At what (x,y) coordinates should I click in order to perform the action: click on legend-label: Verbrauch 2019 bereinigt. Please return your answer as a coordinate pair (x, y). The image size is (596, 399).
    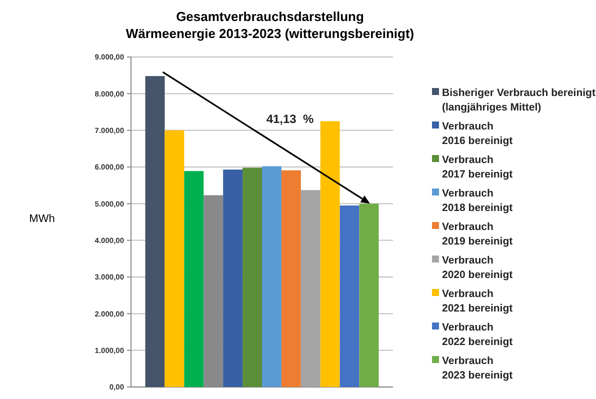
    Looking at the image, I should click on (478, 234).